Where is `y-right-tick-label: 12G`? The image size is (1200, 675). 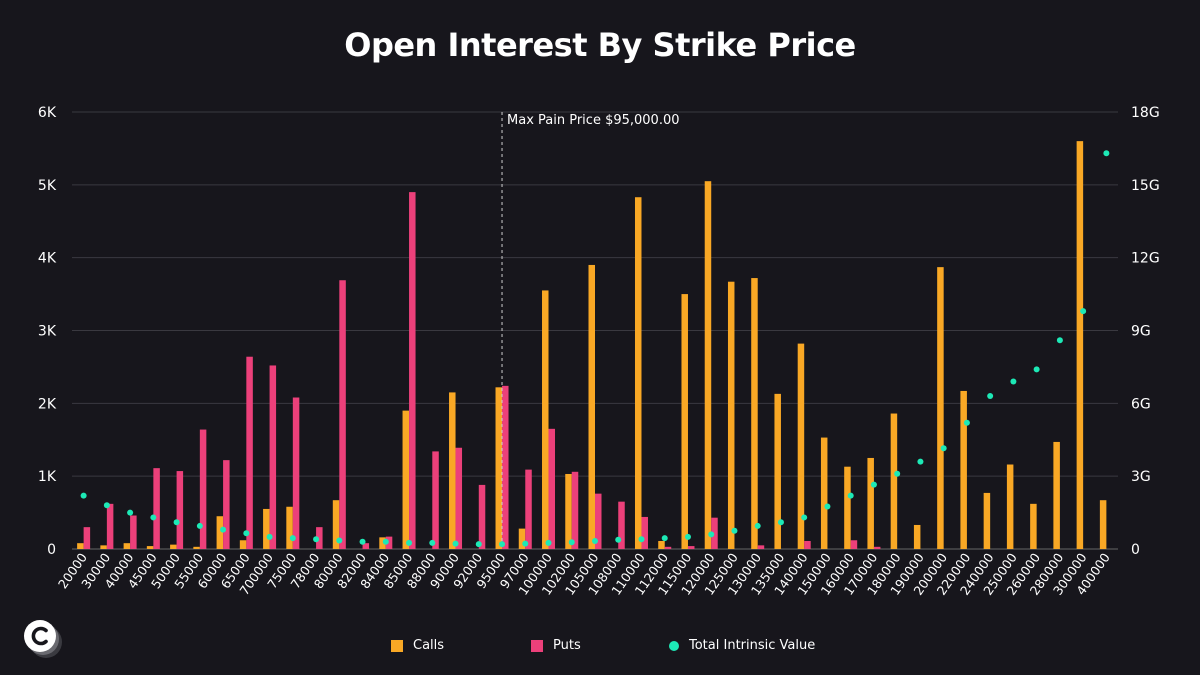 y-right-tick-label: 12G is located at coordinates (1145, 259).